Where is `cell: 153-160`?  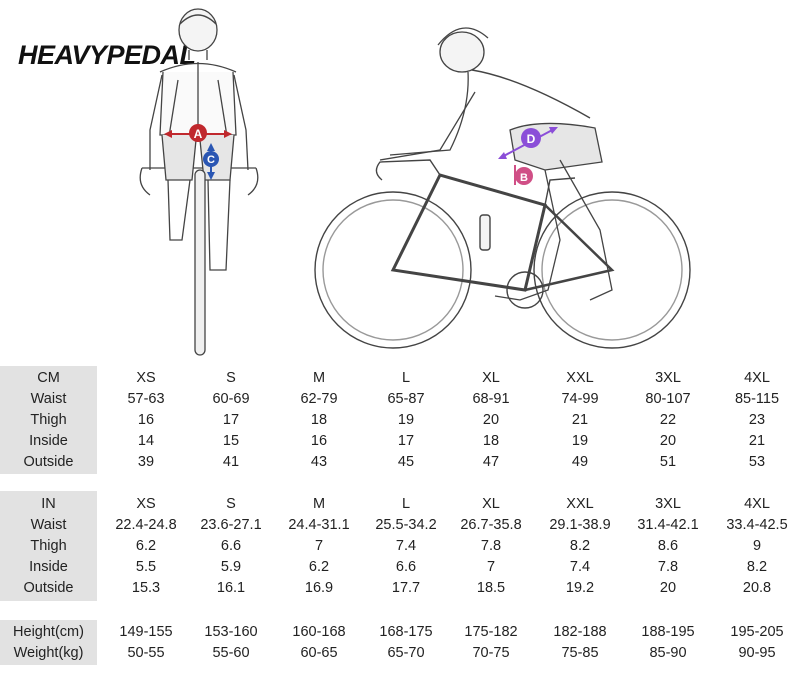
cell: 153-160 is located at coordinates (231, 632).